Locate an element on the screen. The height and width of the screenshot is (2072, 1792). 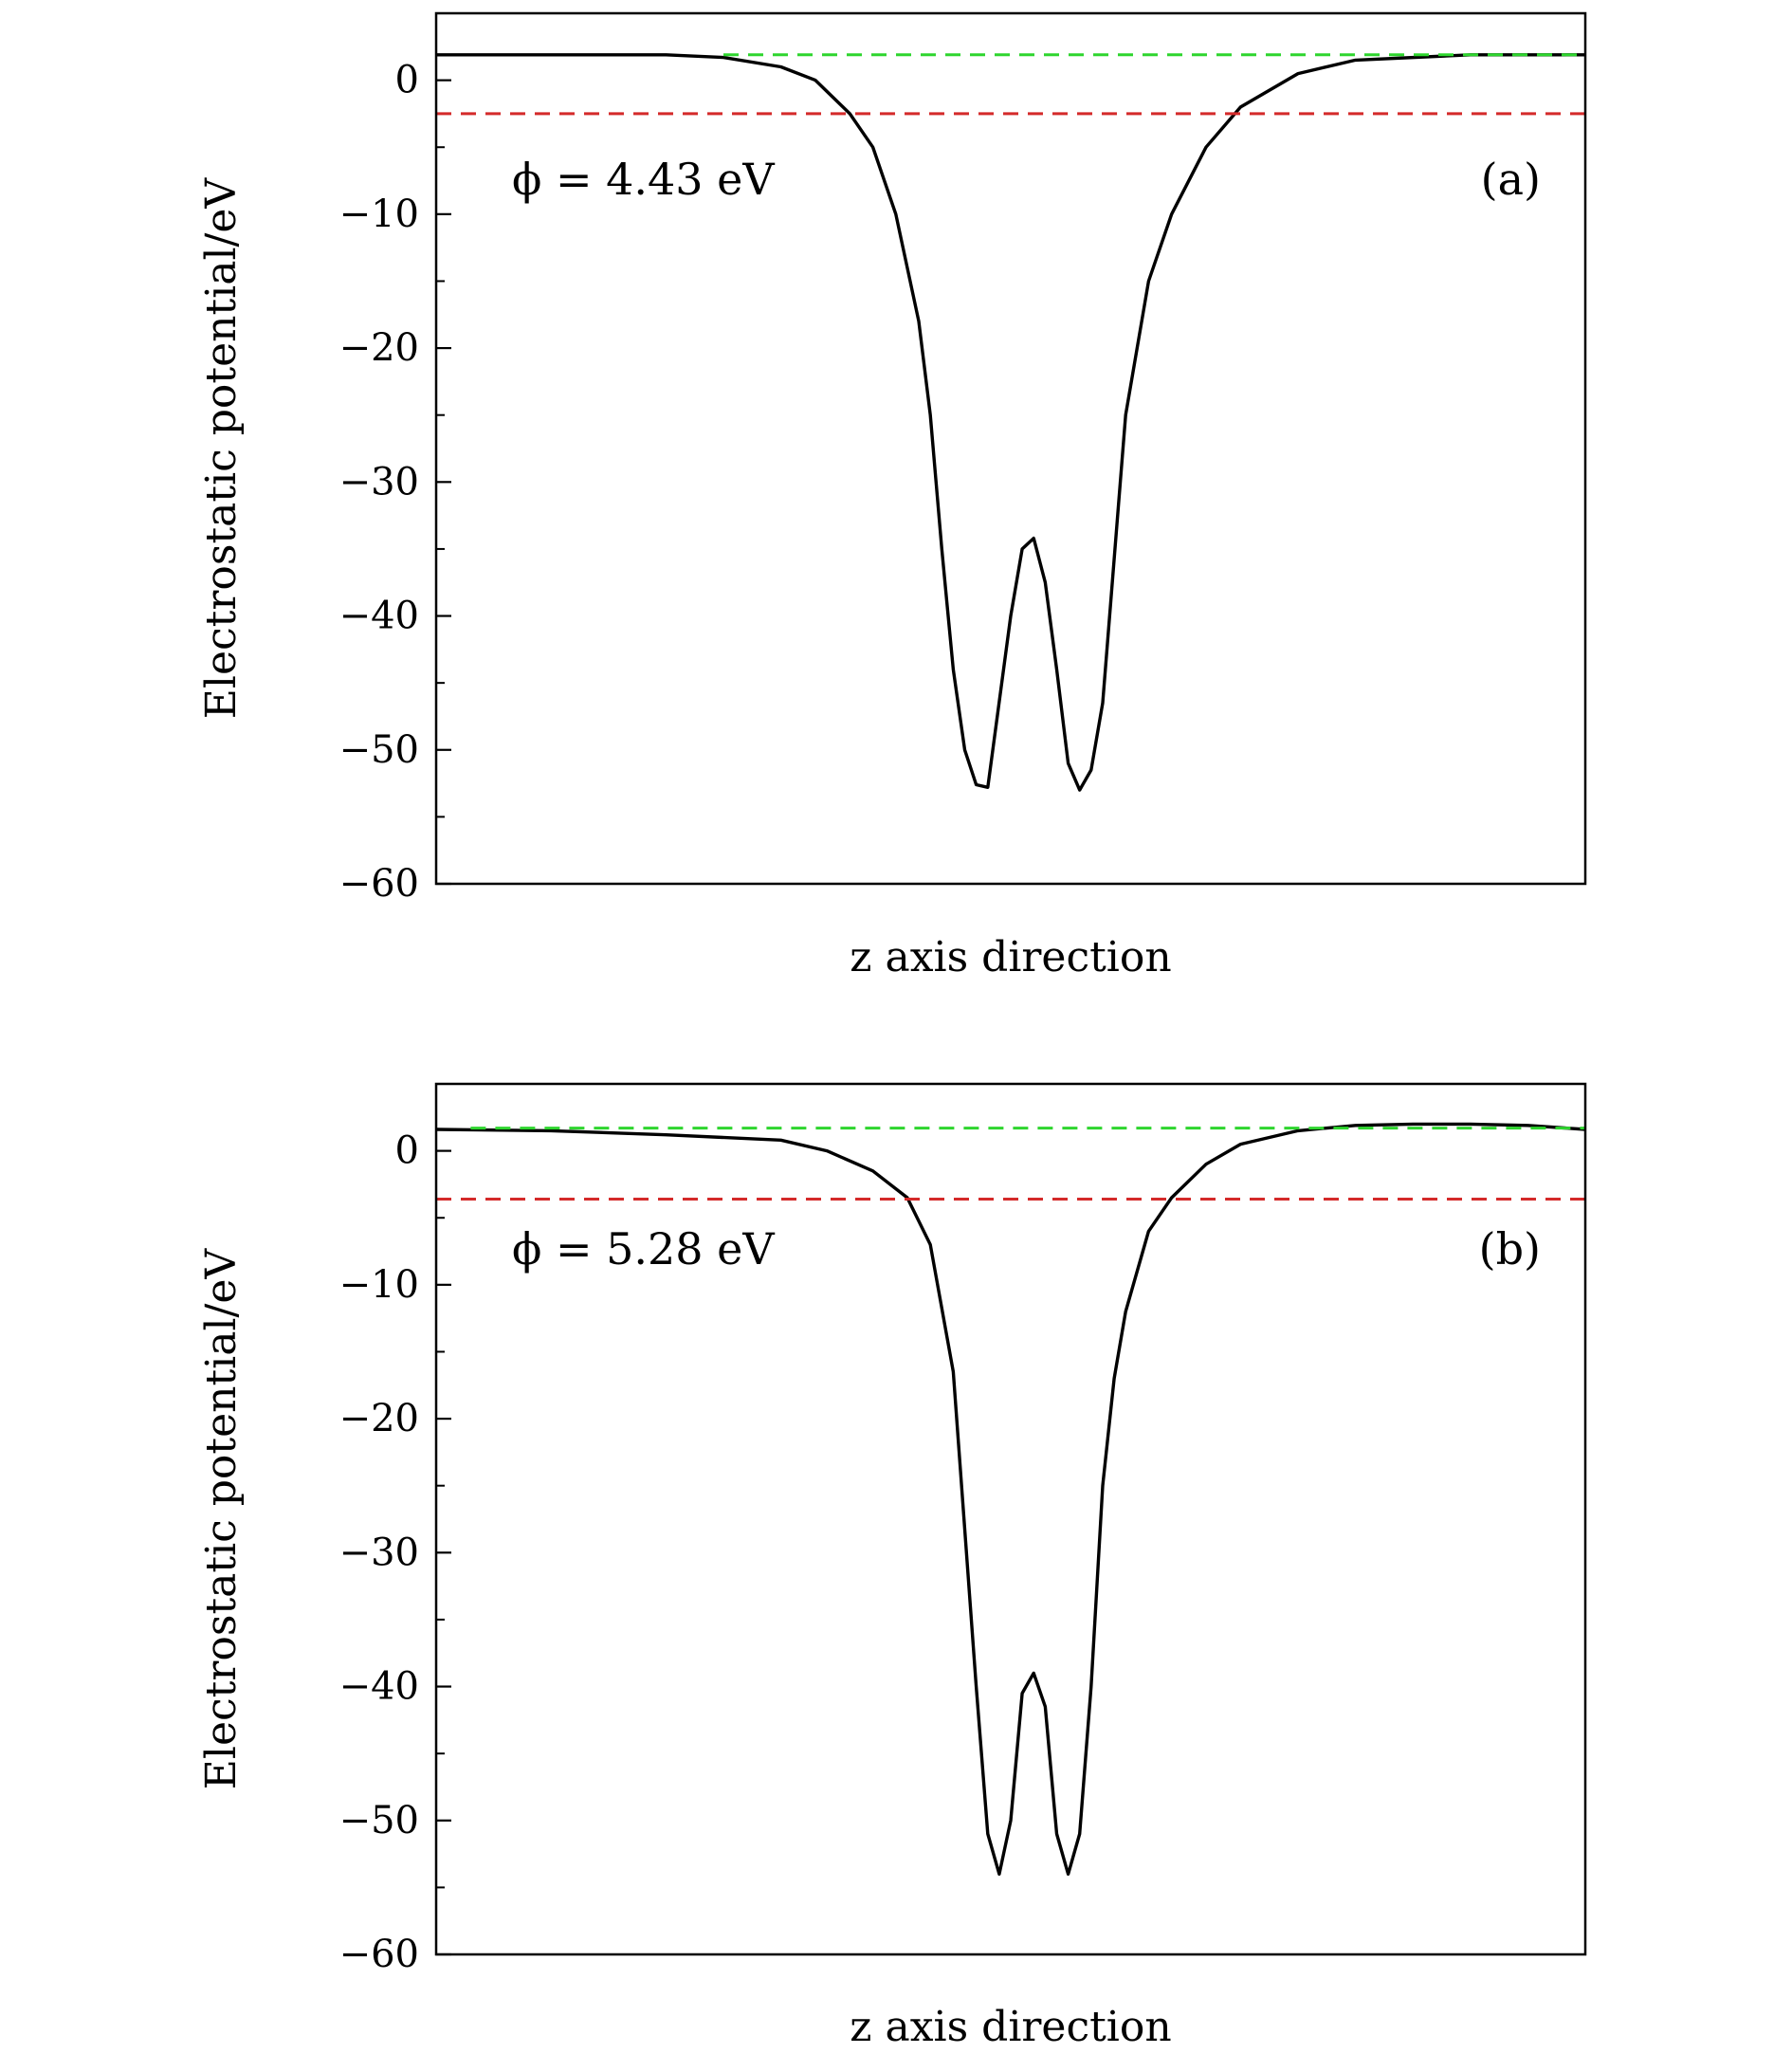
work-function-annotation: ϕ = 5.28 eV is located at coordinates (643, 1248).